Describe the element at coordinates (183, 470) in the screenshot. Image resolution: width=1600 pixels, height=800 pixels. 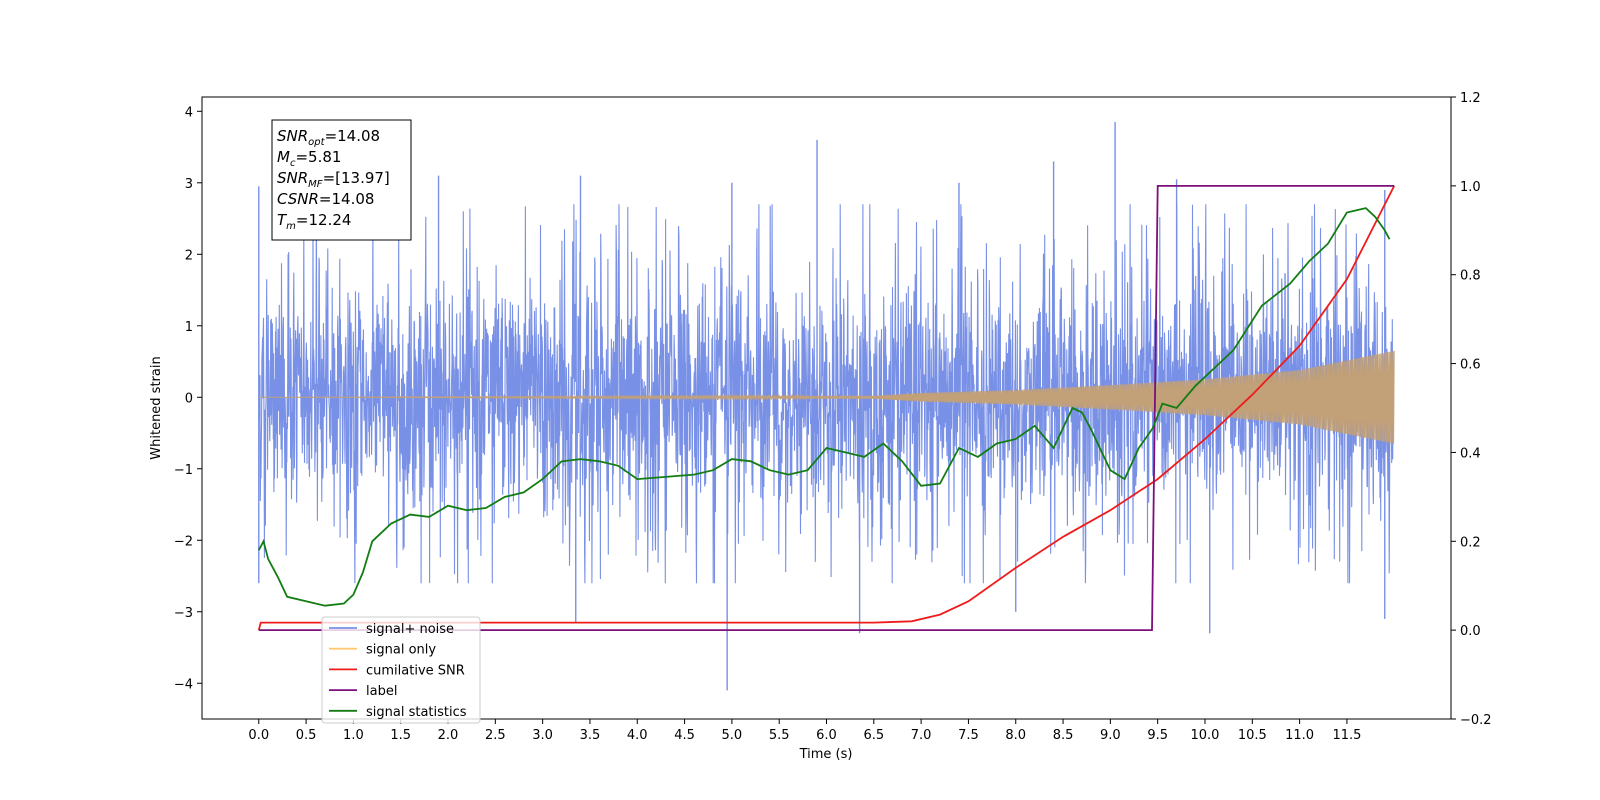
I see `y-tick-label: −1` at that location.